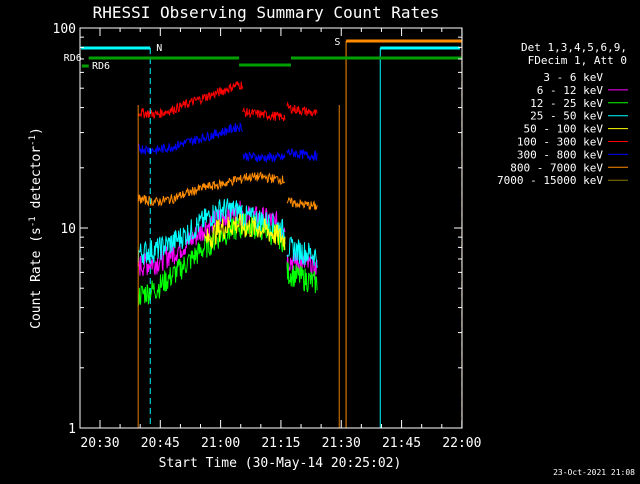 Image resolution: width=640 pixels, height=484 pixels. I want to click on legend-entry-8: 7000 - 15000 keV, so click(550, 180).